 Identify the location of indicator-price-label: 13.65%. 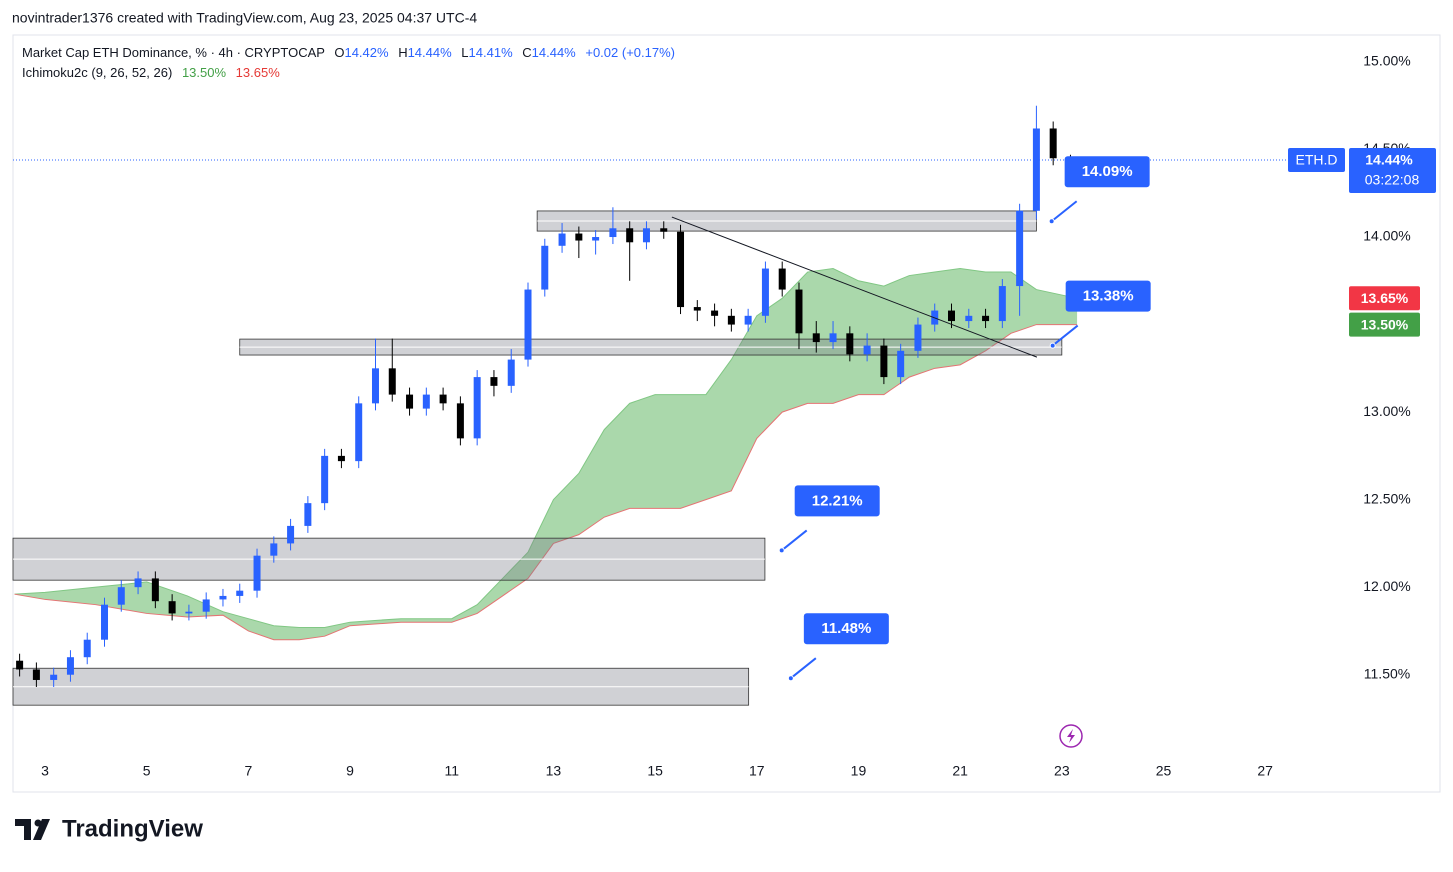
(1385, 298).